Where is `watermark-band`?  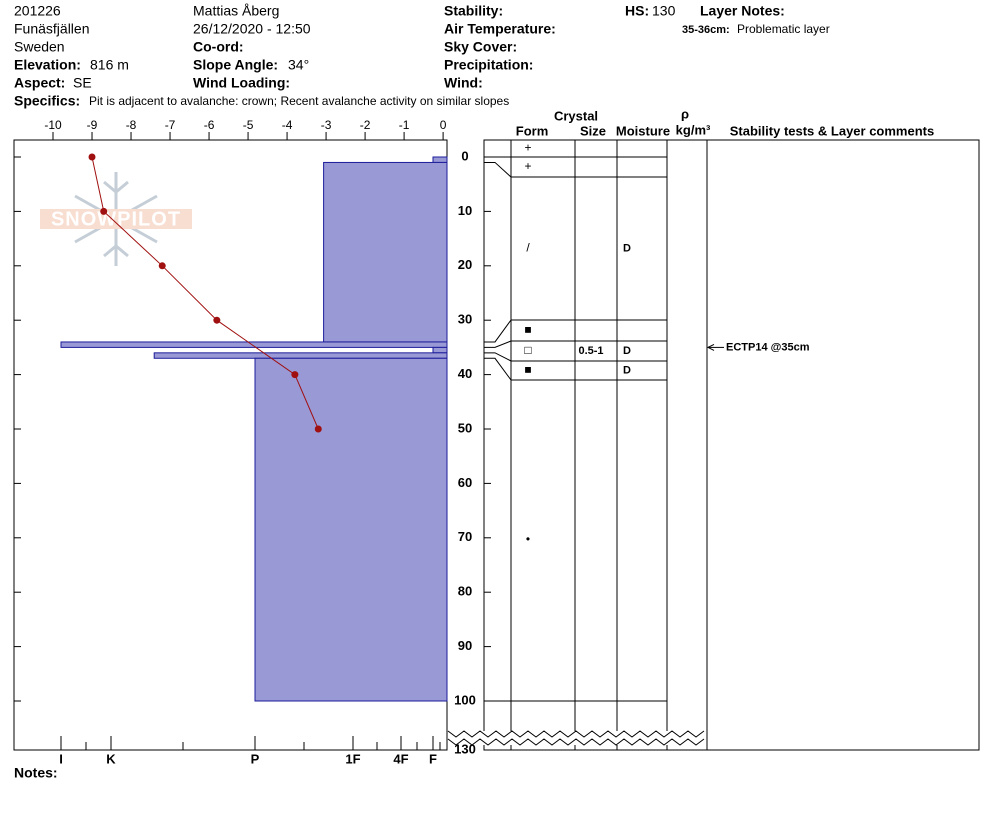 watermark-band is located at coordinates (116, 219).